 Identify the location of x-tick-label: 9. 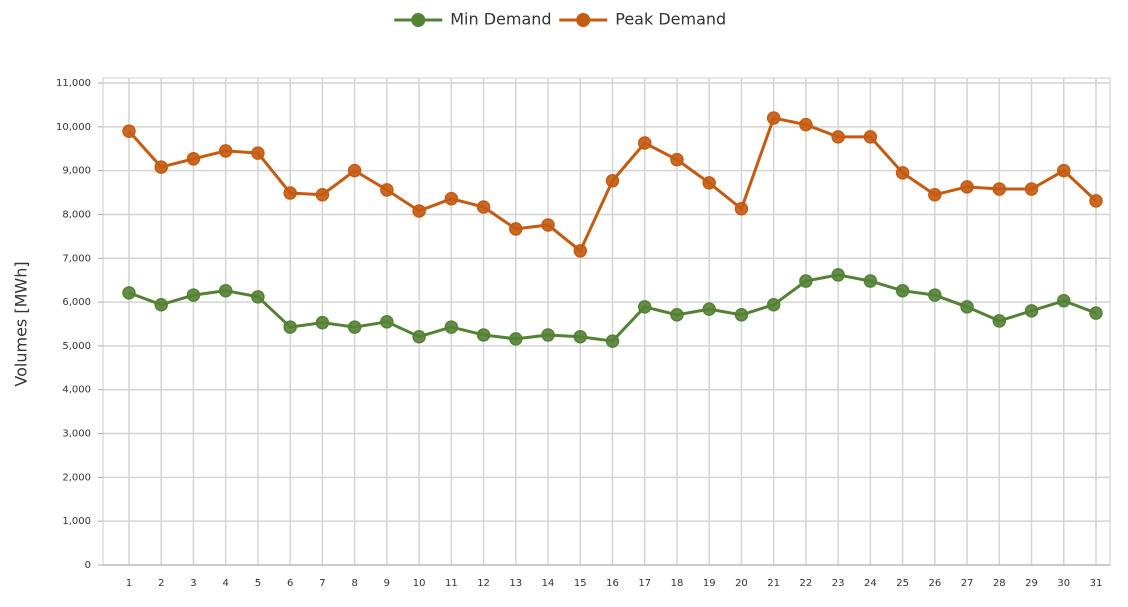
(387, 583).